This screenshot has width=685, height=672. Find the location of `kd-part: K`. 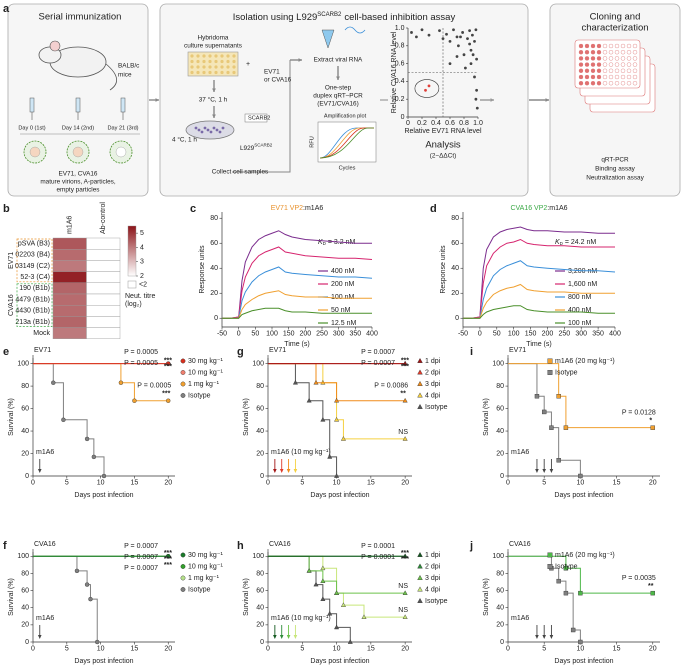

kd-part: K is located at coordinates (320, 242).